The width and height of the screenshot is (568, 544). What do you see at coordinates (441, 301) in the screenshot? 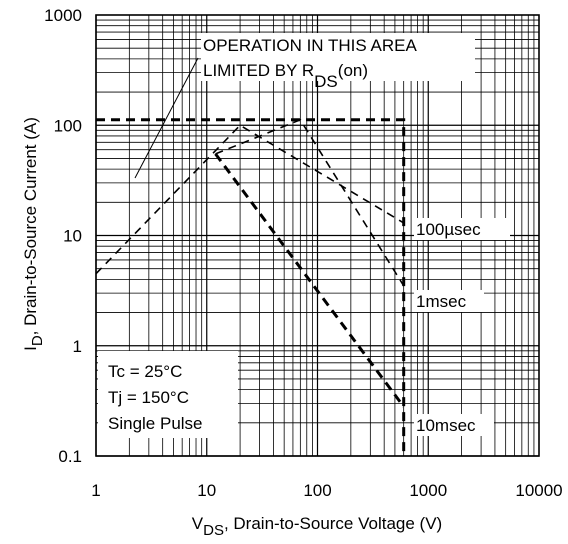
I see `curve-label-1ms: 1msec` at bounding box center [441, 301].